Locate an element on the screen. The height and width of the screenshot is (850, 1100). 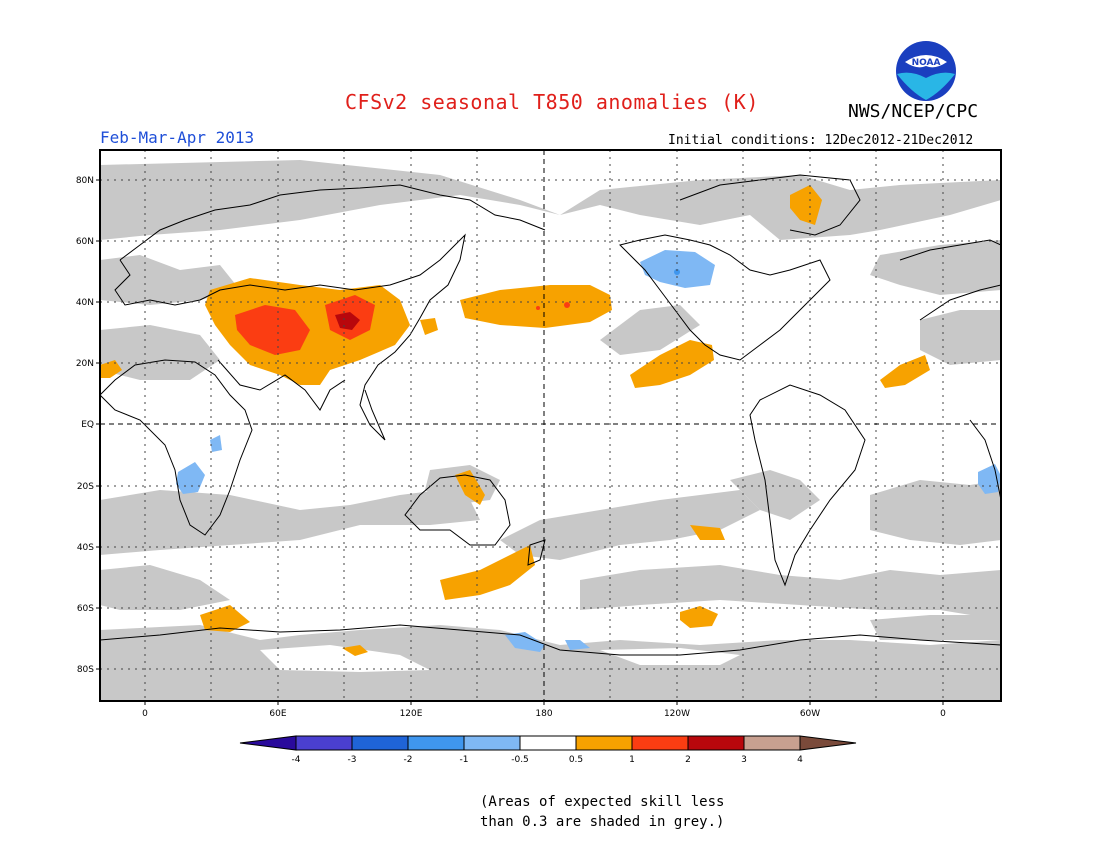
colorbar-tick-label: 1 is located at coordinates (632, 760).